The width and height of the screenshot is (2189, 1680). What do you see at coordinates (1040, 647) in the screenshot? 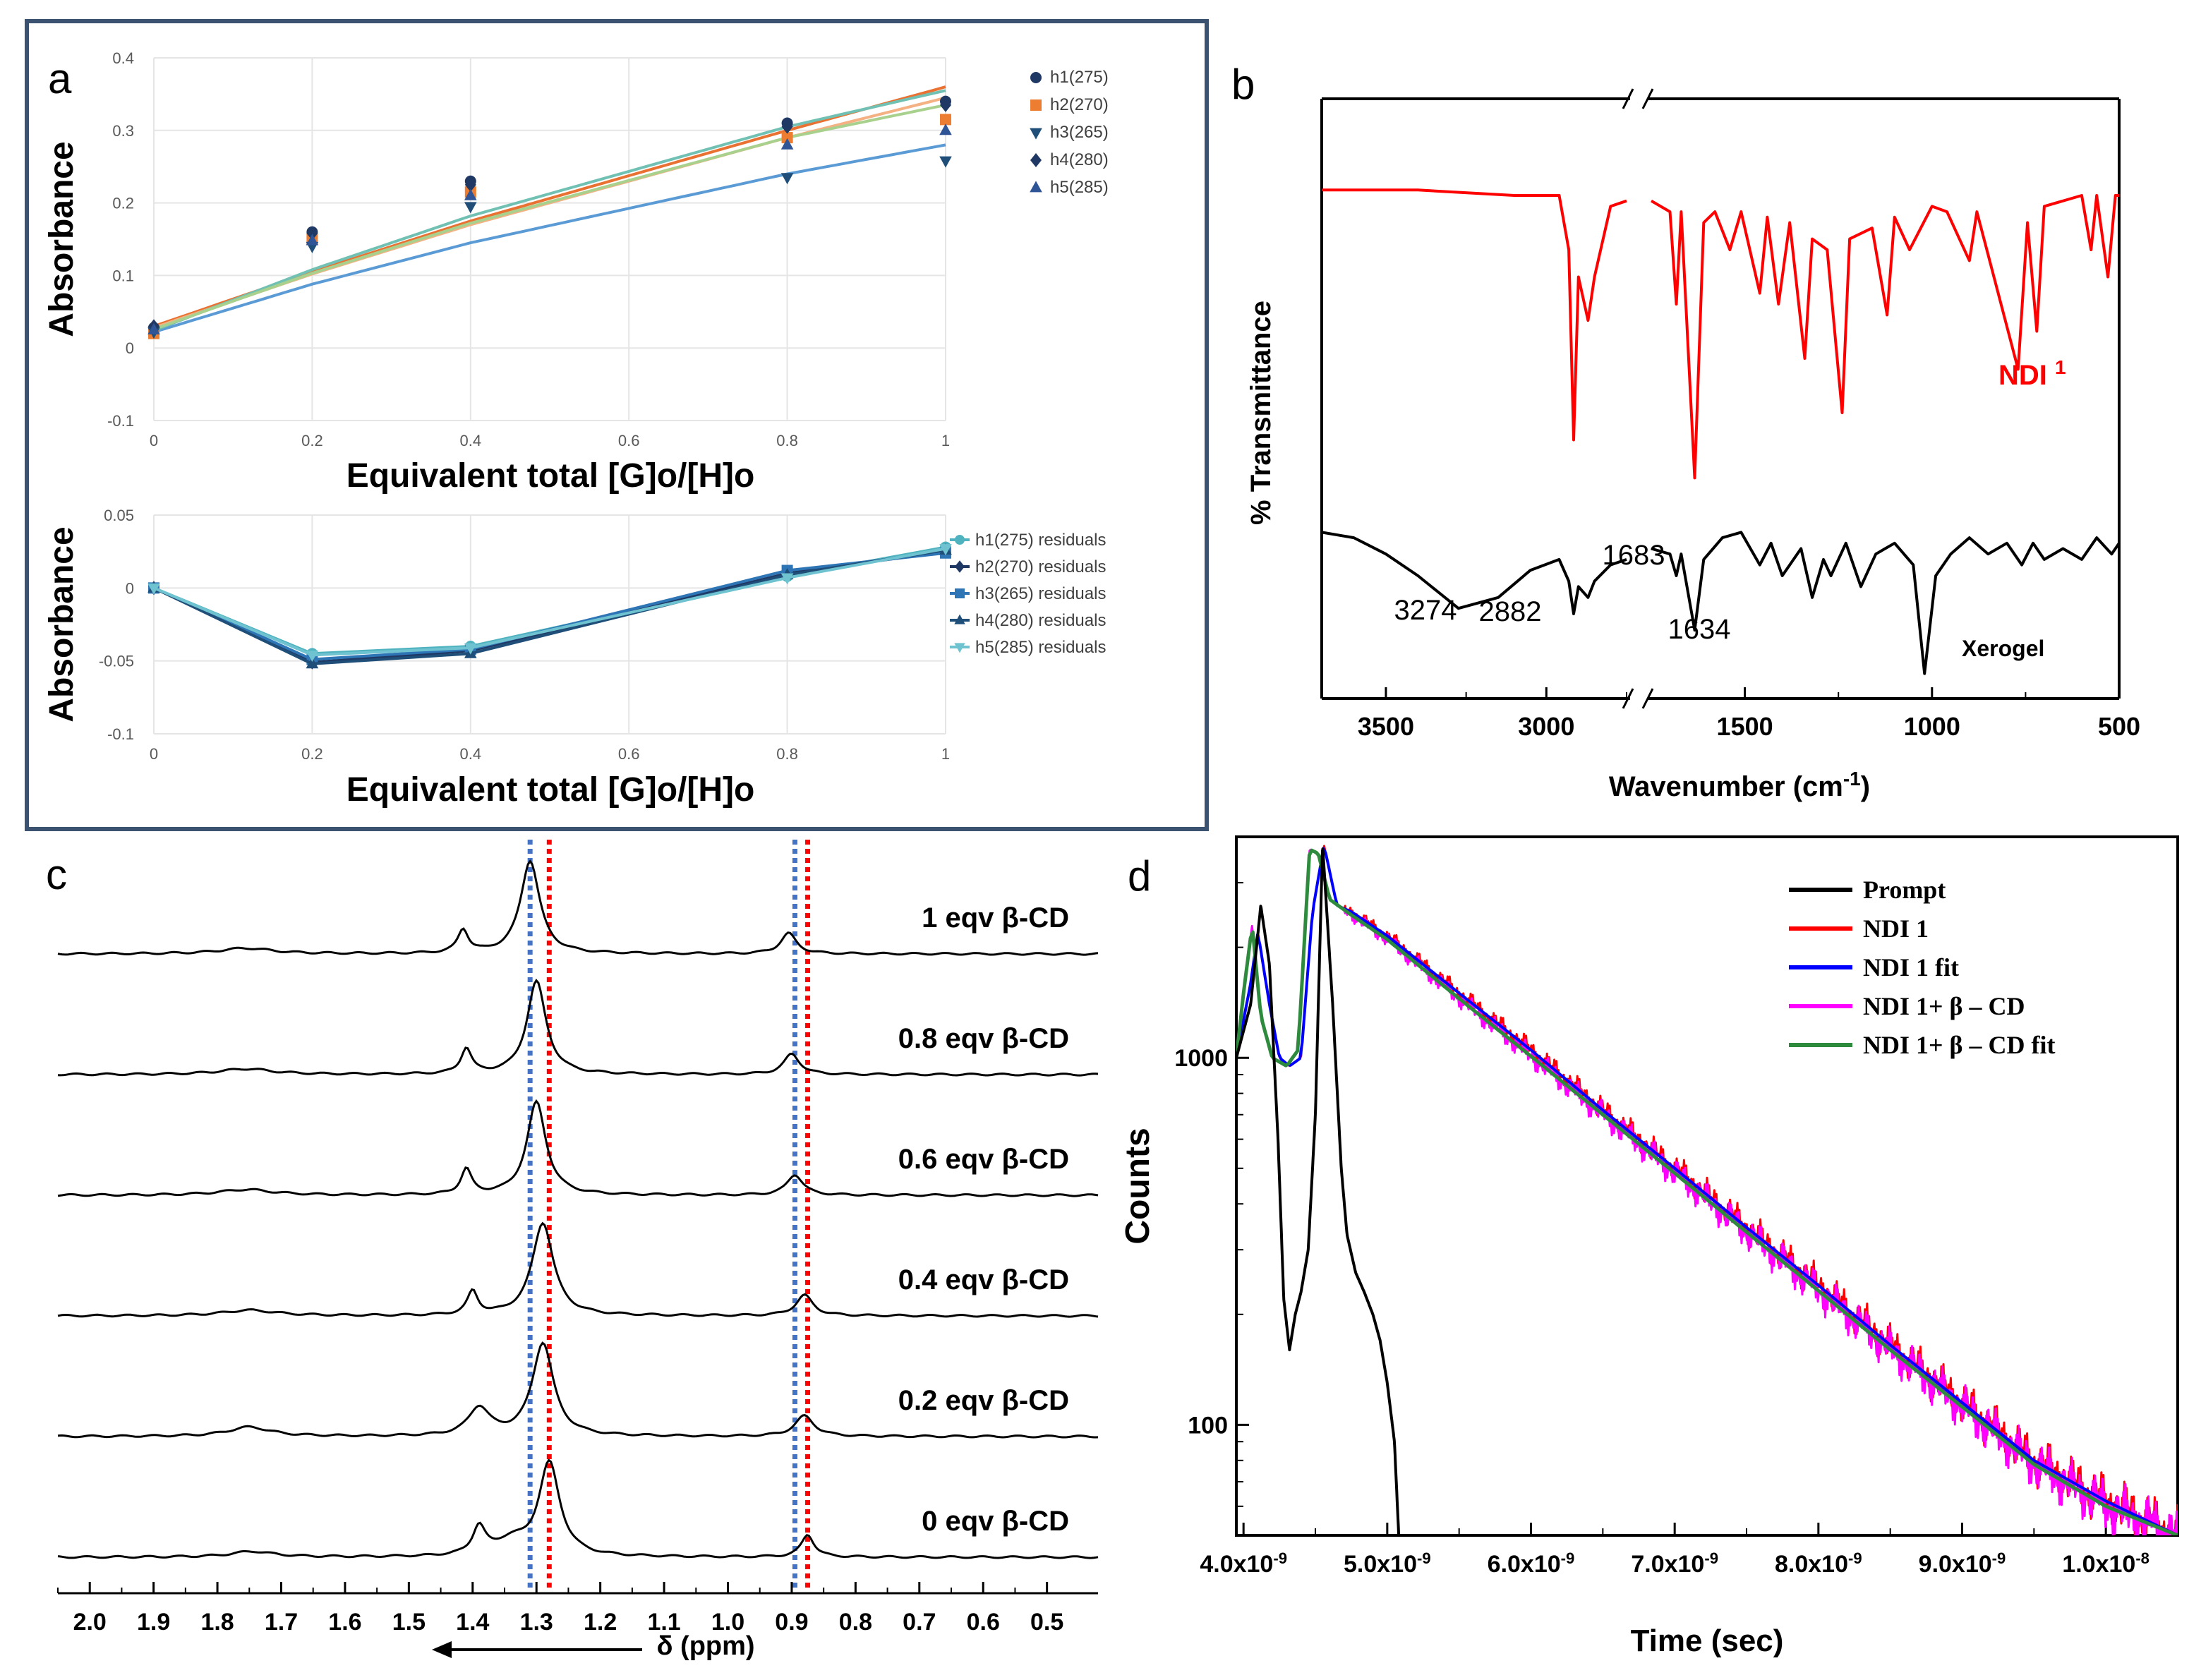
I see `legend-label: h5(285) residuals` at bounding box center [1040, 647].